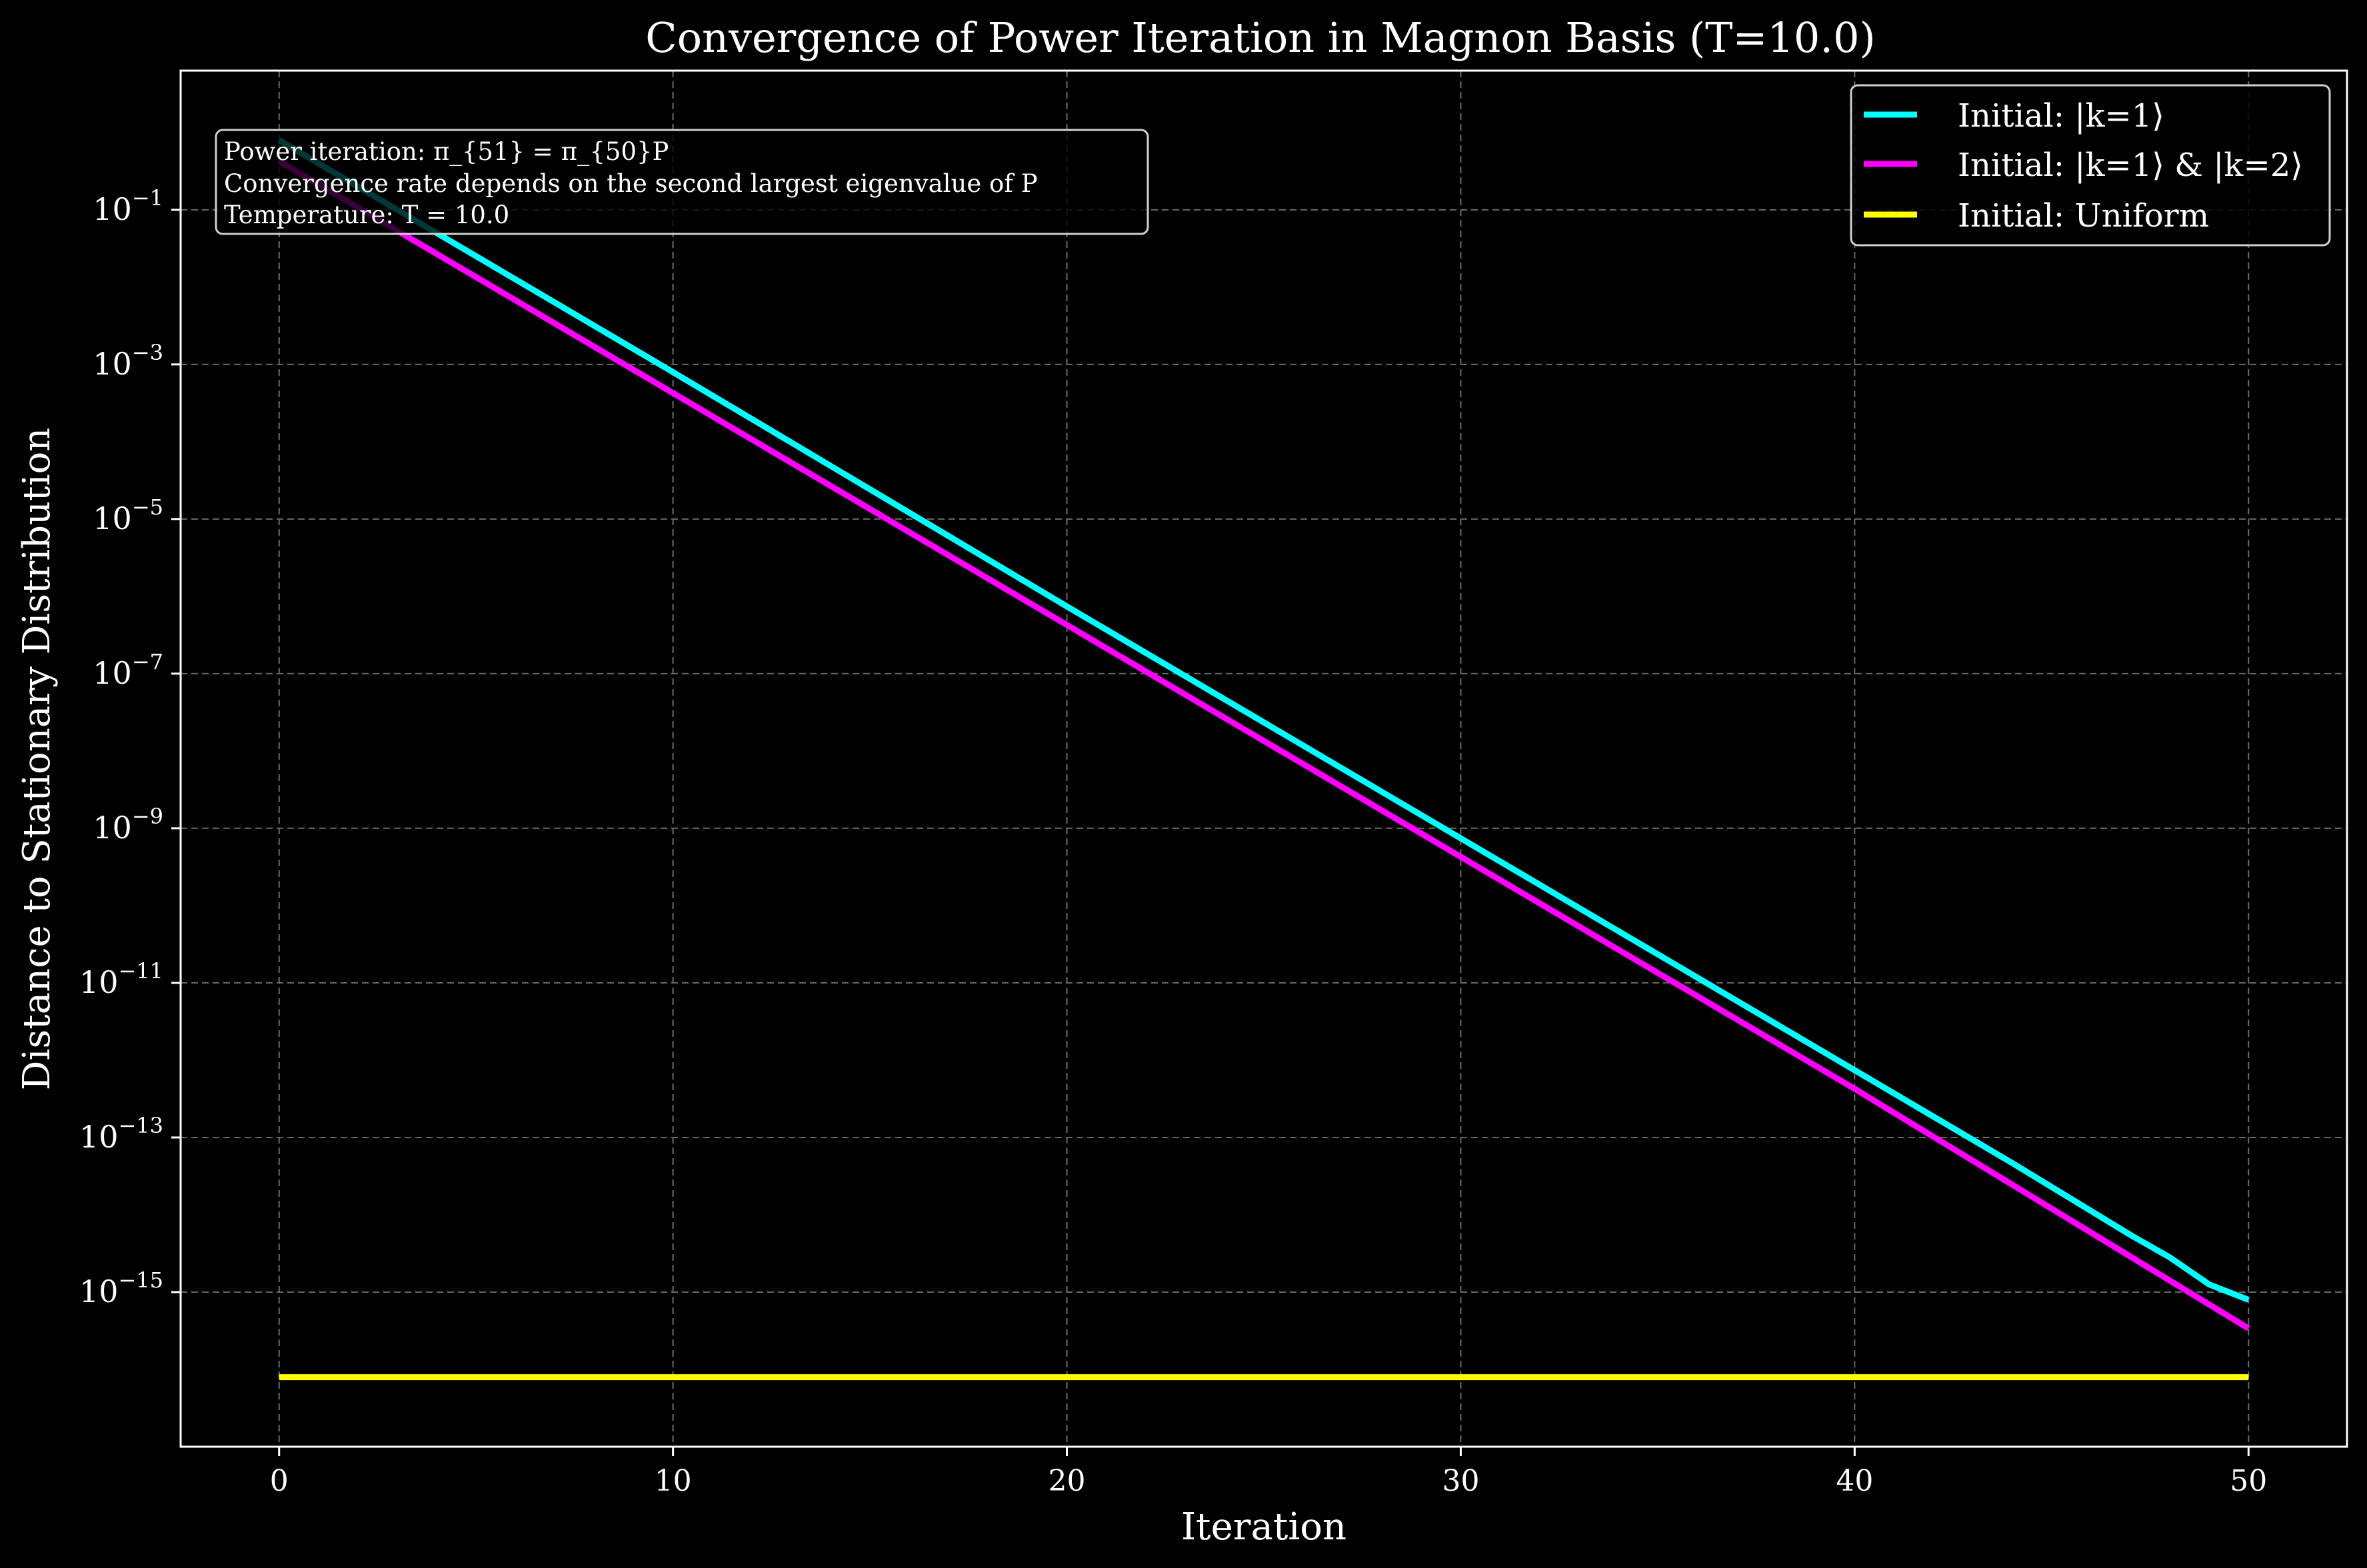 This screenshot has width=2367, height=1568. What do you see at coordinates (279, 1481) in the screenshot?
I see `x-tick-label: 0` at bounding box center [279, 1481].